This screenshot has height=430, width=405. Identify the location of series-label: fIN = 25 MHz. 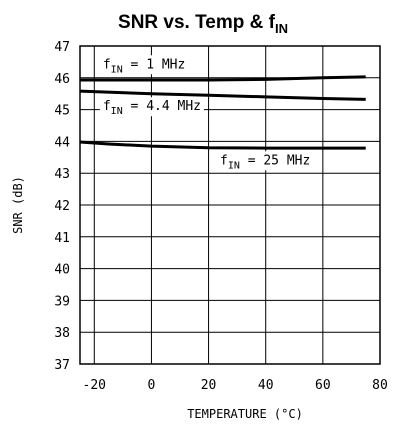
(265, 162).